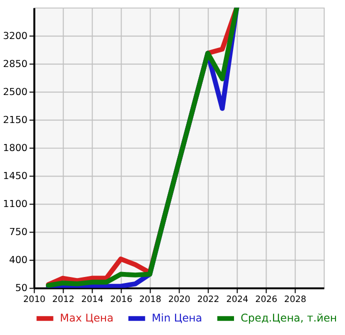  Describe the element at coordinates (208, 299) in the screenshot. I see `x-tick-label: 2022` at that location.